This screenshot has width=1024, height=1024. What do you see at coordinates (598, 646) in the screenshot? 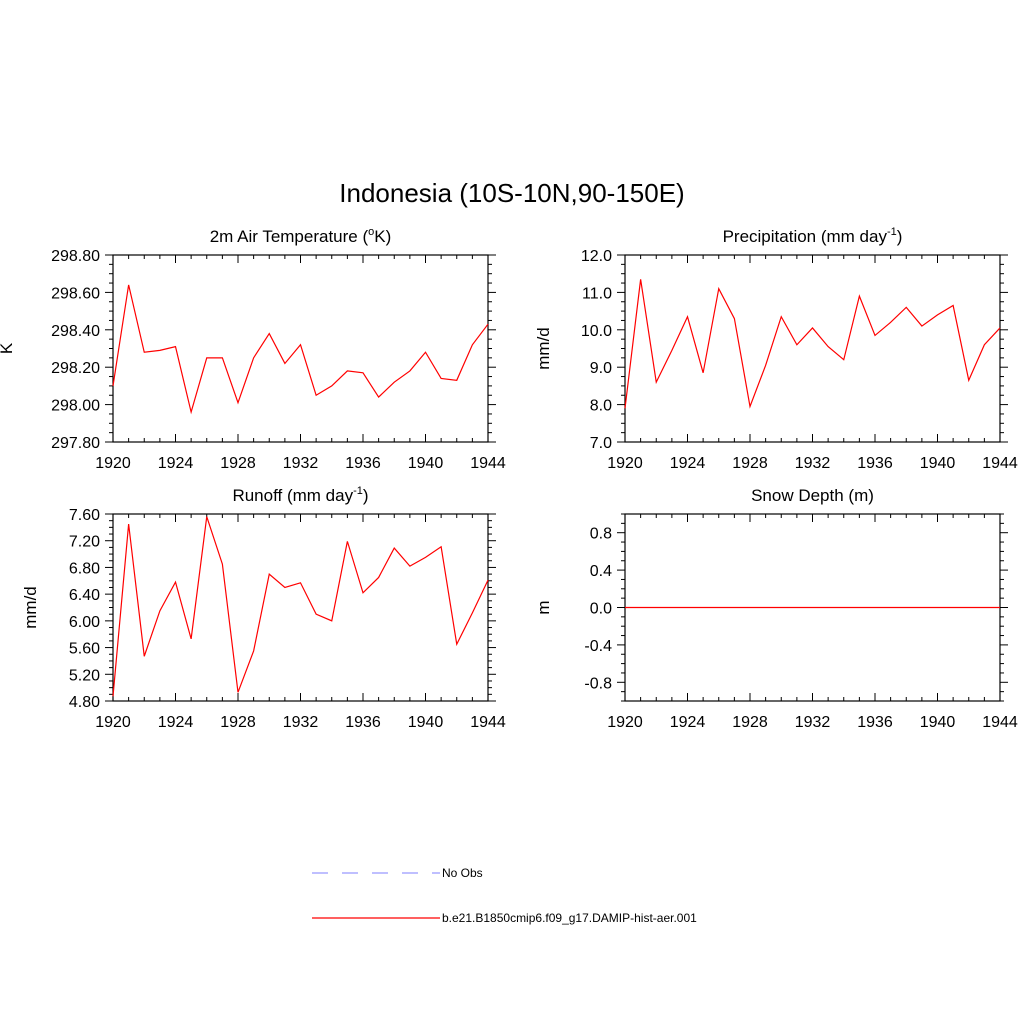
I see `y-tick-label: -0.4` at bounding box center [598, 646].